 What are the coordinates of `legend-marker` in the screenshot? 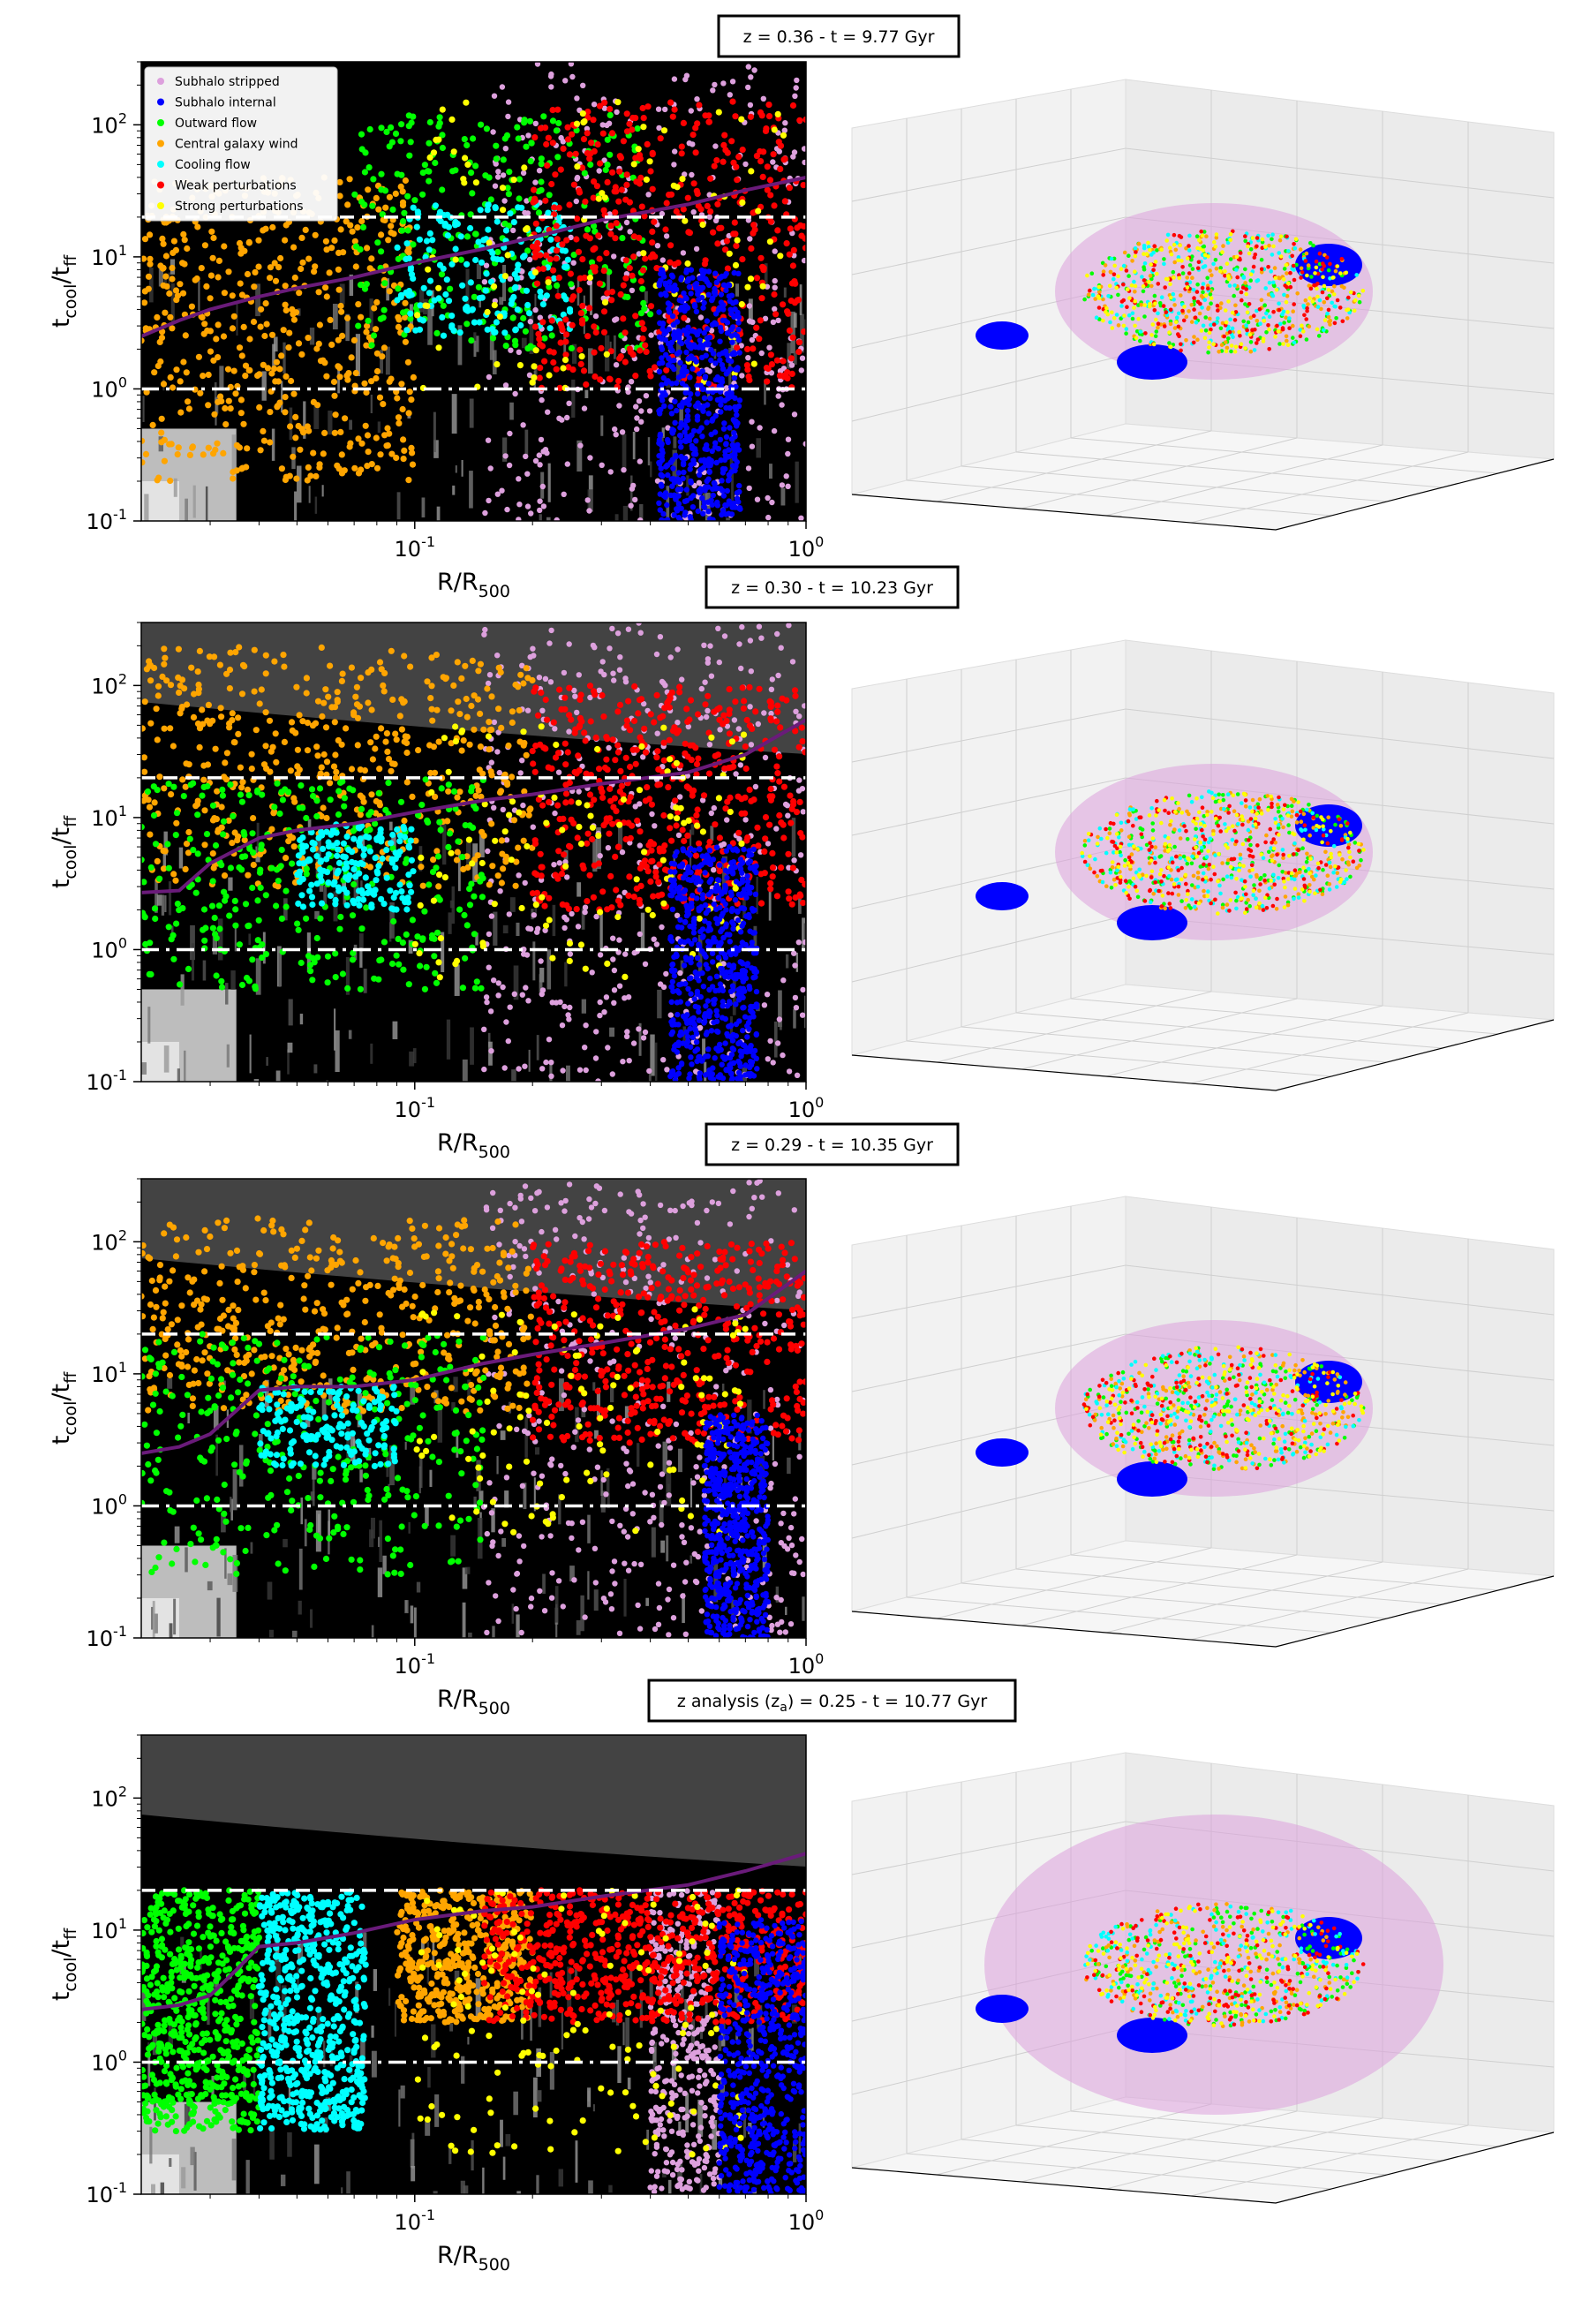 It's located at (161, 165).